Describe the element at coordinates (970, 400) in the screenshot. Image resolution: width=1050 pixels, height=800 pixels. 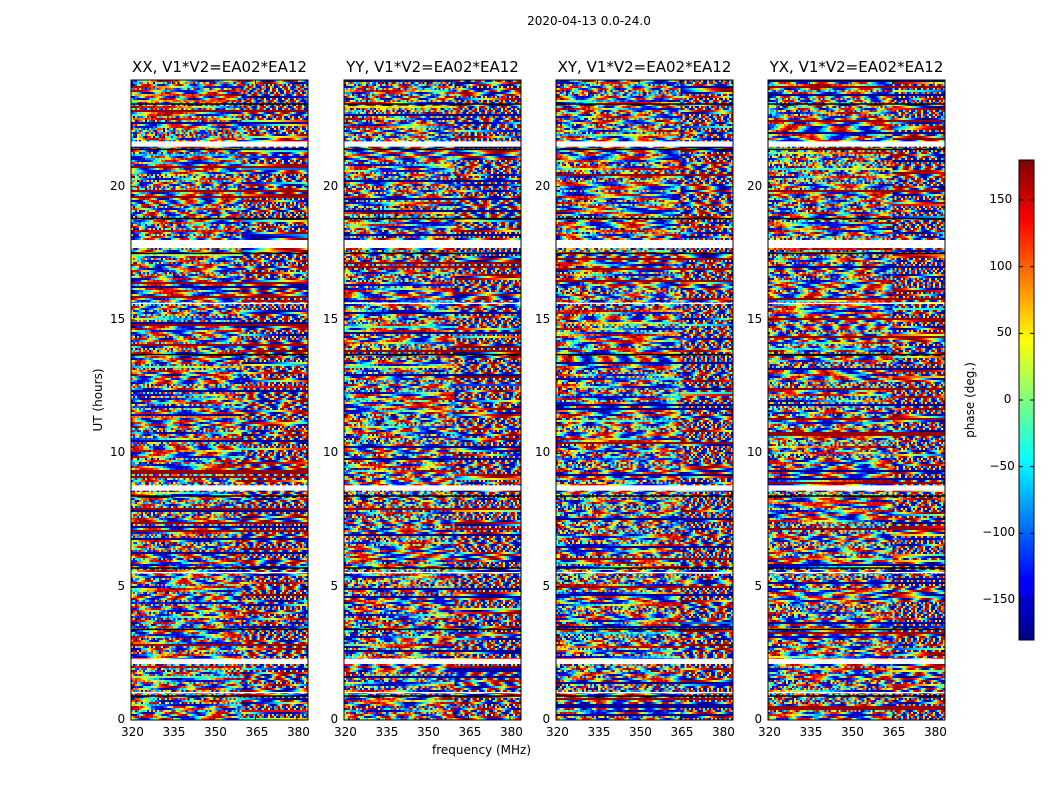
I see `colorbar-label: phase (deg.)` at that location.